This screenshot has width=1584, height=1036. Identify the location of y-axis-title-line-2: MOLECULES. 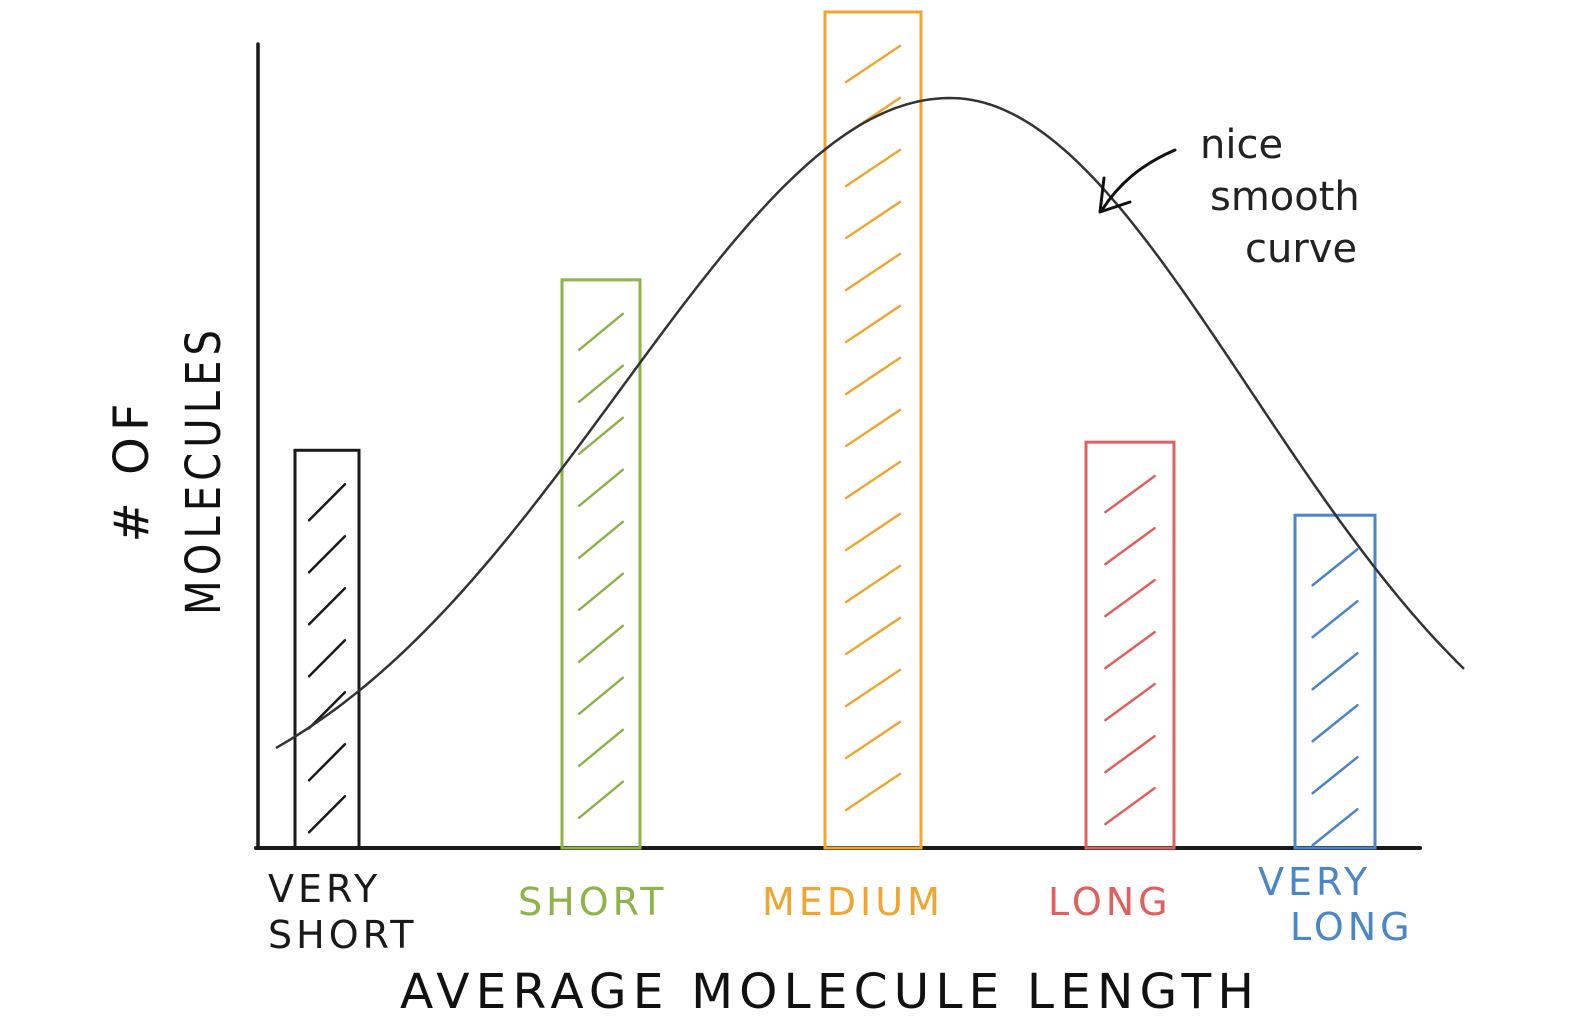
(204, 470).